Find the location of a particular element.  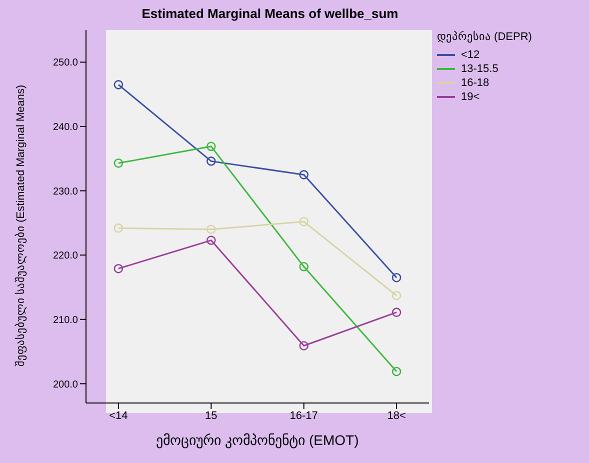

x-tick-label: 16-17 is located at coordinates (304, 416).